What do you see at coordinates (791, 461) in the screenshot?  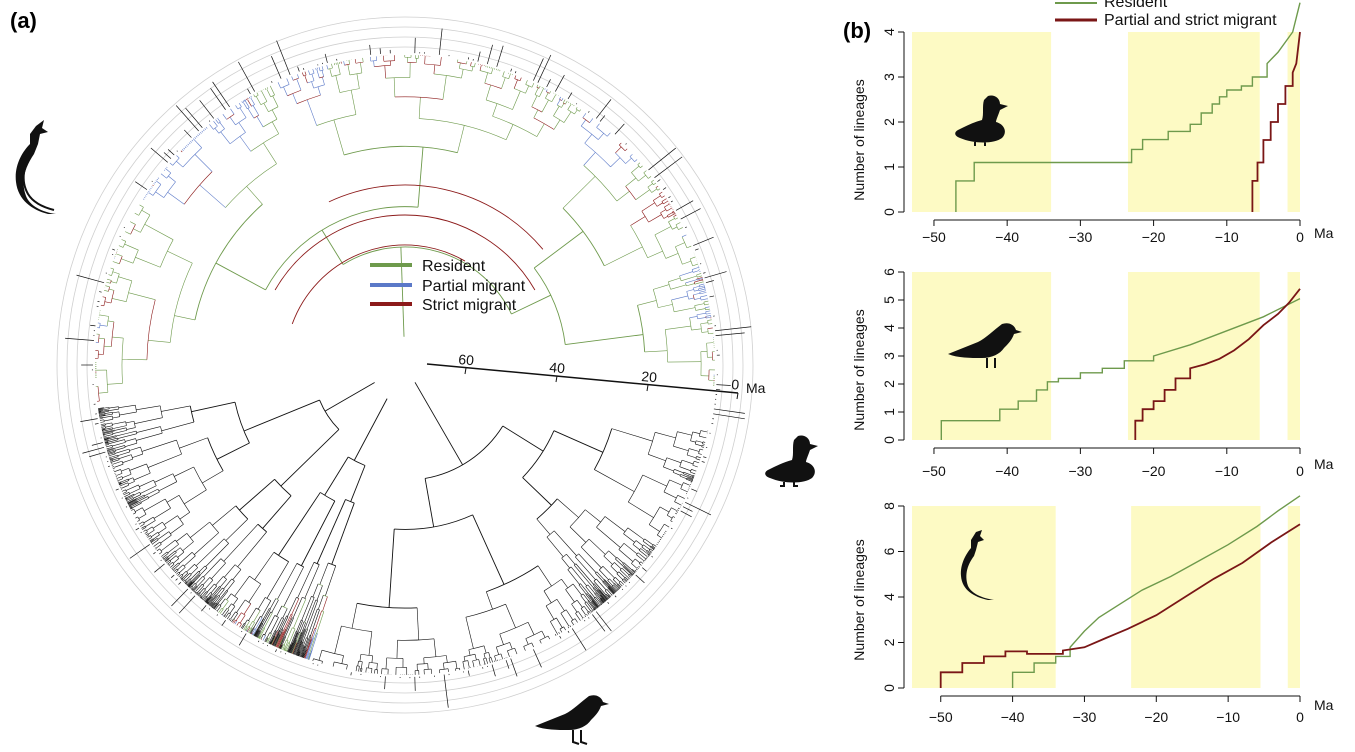 I see `duck-silhouette-icon` at bounding box center [791, 461].